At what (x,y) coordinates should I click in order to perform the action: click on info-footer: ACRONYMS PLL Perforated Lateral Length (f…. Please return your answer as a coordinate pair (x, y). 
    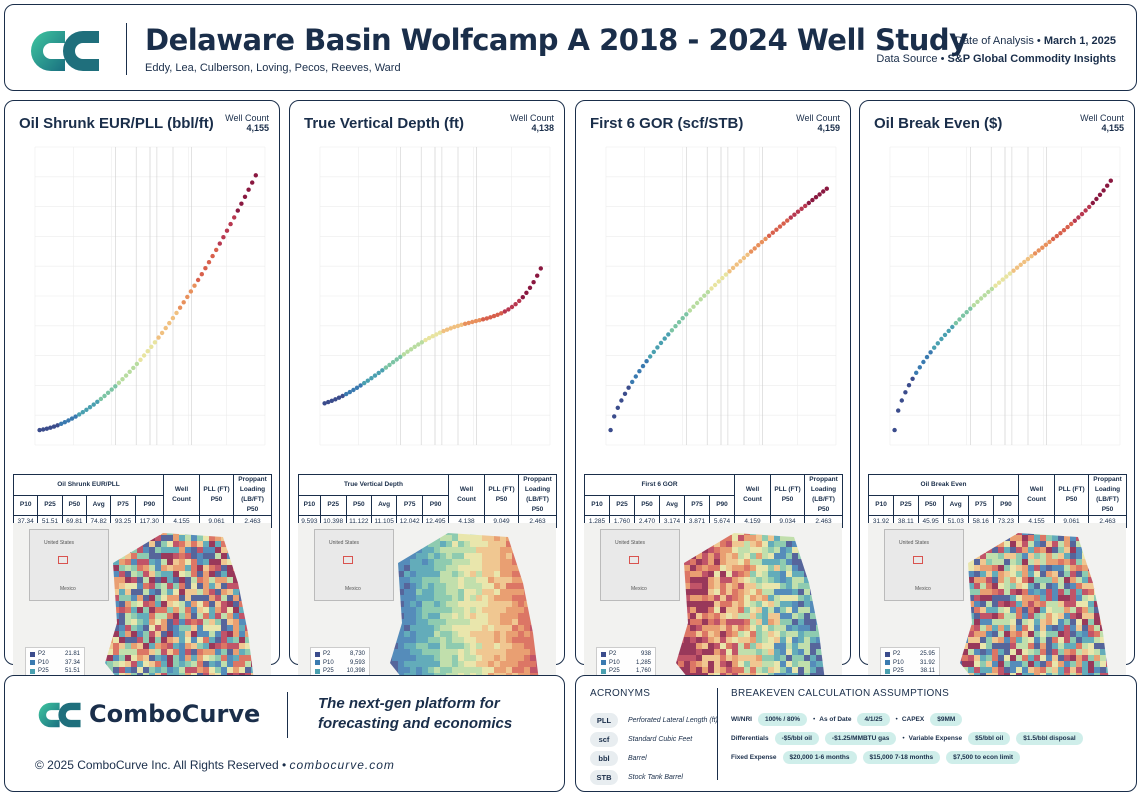
    Looking at the image, I should click on (856, 733).